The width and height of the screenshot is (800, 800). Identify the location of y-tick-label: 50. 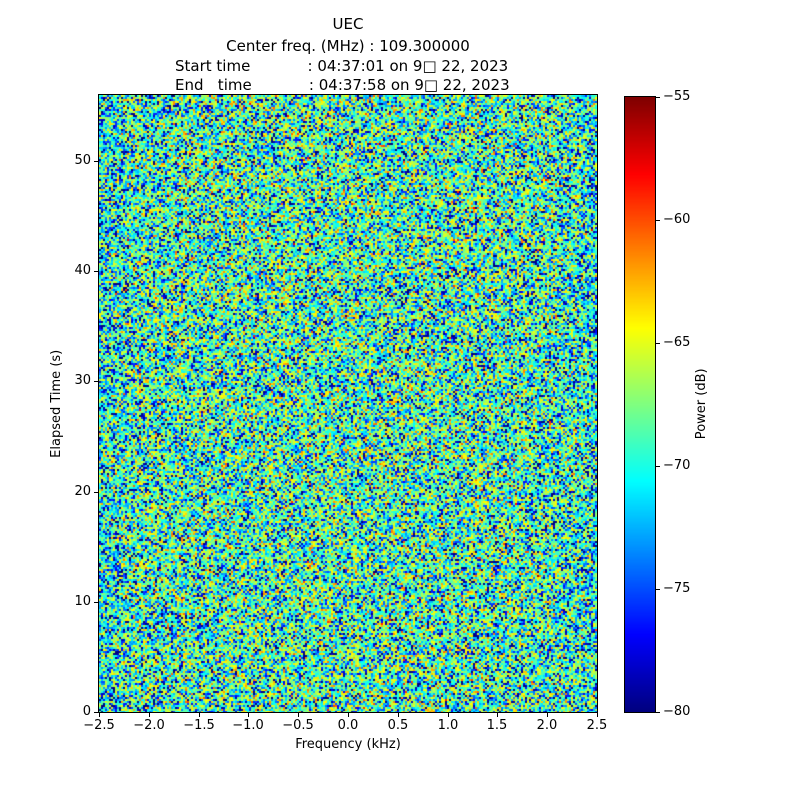
(82, 160).